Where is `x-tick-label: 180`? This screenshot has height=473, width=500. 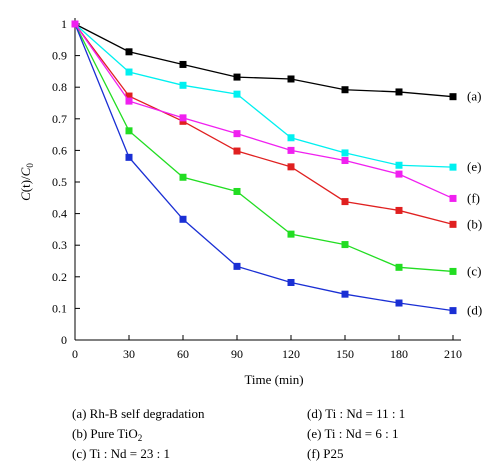 x-tick-label: 180 is located at coordinates (399, 354).